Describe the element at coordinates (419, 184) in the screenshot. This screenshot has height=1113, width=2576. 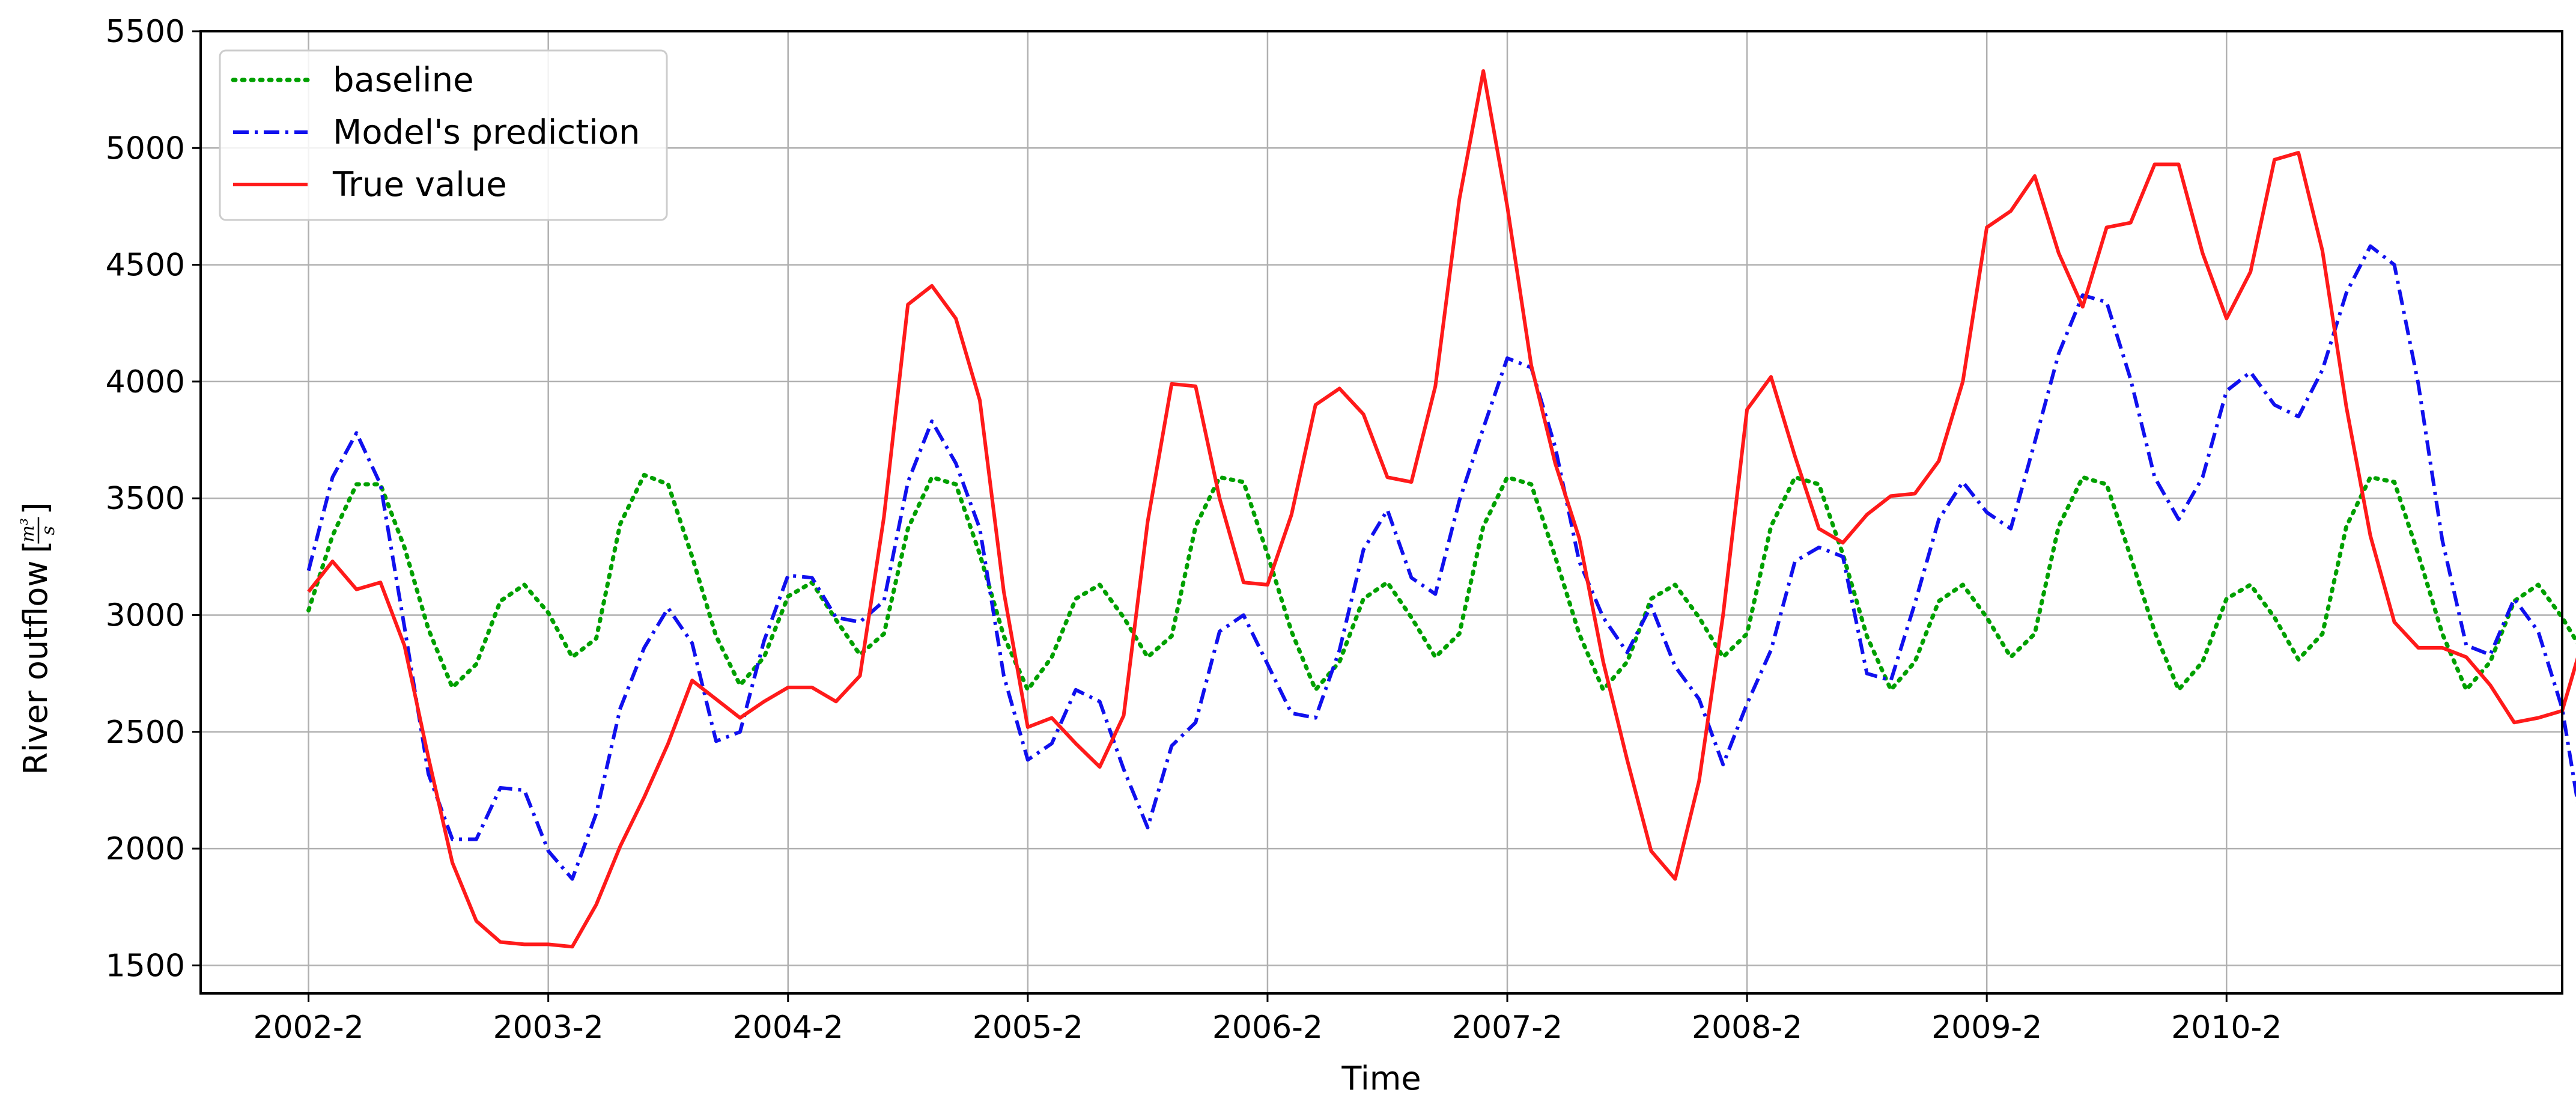
I see `legend-label-true-value: True value` at that location.